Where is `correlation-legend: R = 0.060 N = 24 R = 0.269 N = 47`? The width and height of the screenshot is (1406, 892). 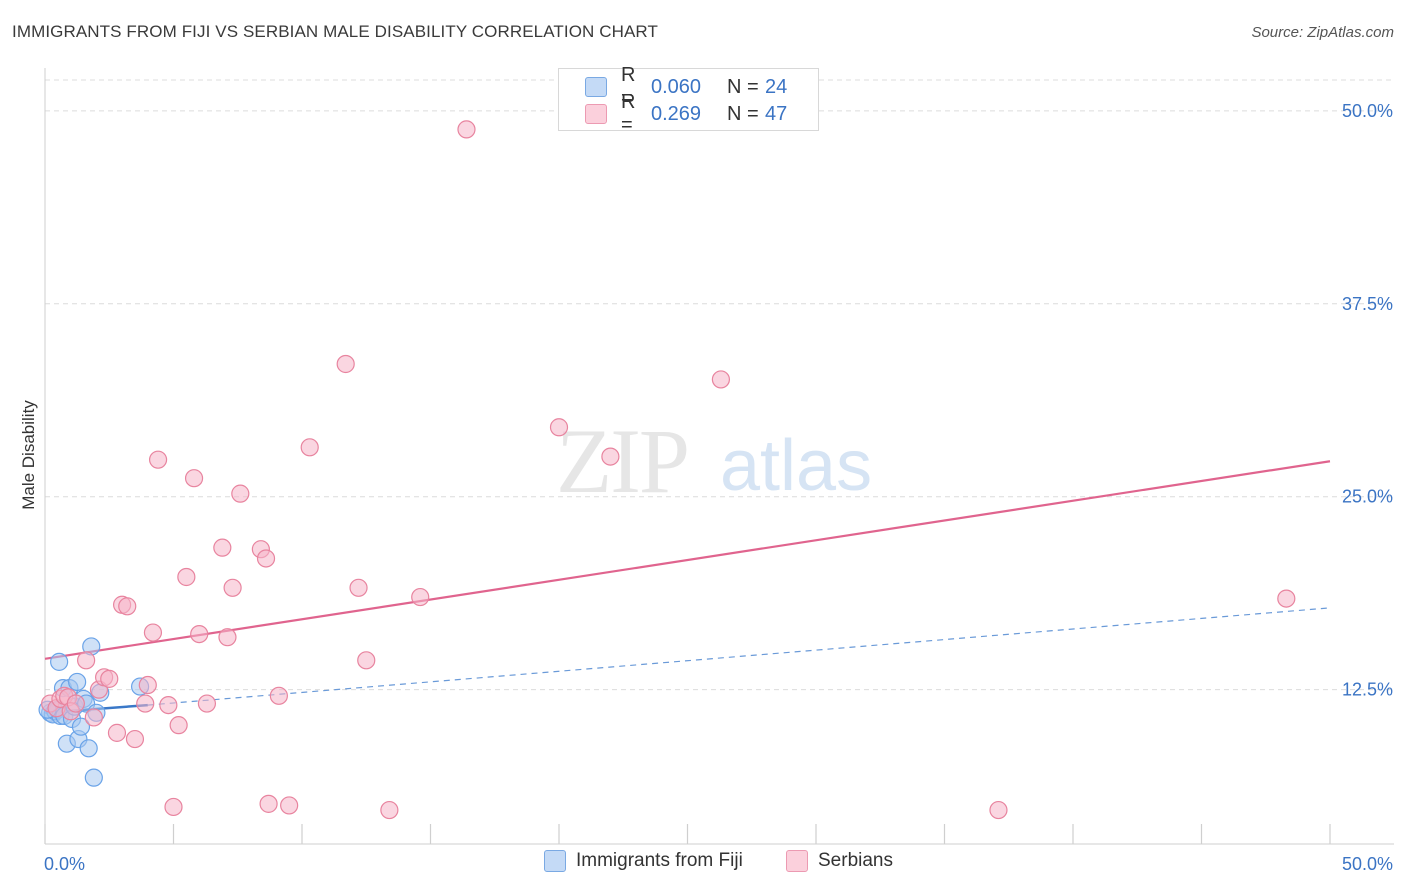
correlation-legend: R = 0.060 N = 24 R = 0.269 N = 47 is located at coordinates (688, 100).